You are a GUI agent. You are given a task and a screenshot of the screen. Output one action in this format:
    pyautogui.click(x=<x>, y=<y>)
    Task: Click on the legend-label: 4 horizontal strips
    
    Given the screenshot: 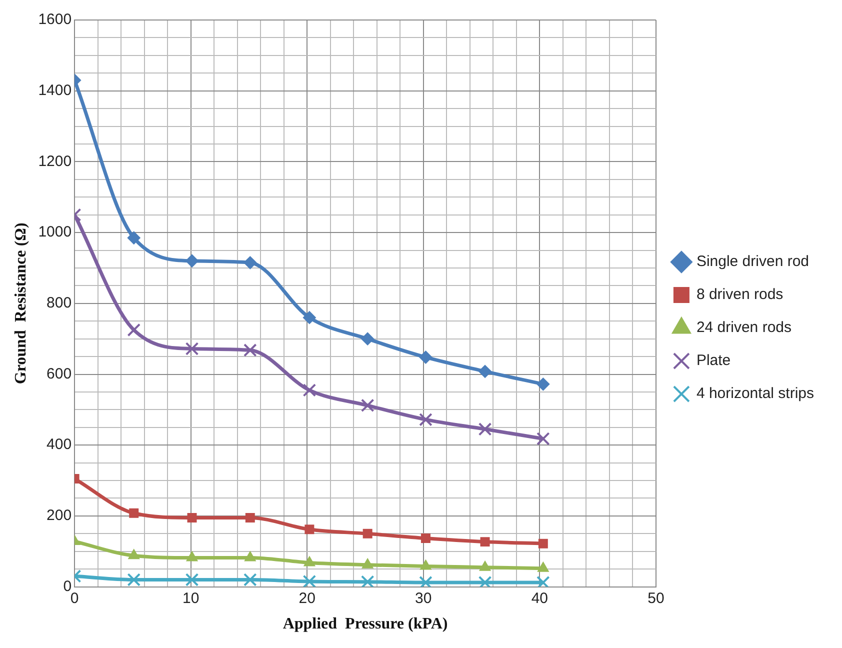 What is the action you would take?
    pyautogui.click(x=755, y=393)
    